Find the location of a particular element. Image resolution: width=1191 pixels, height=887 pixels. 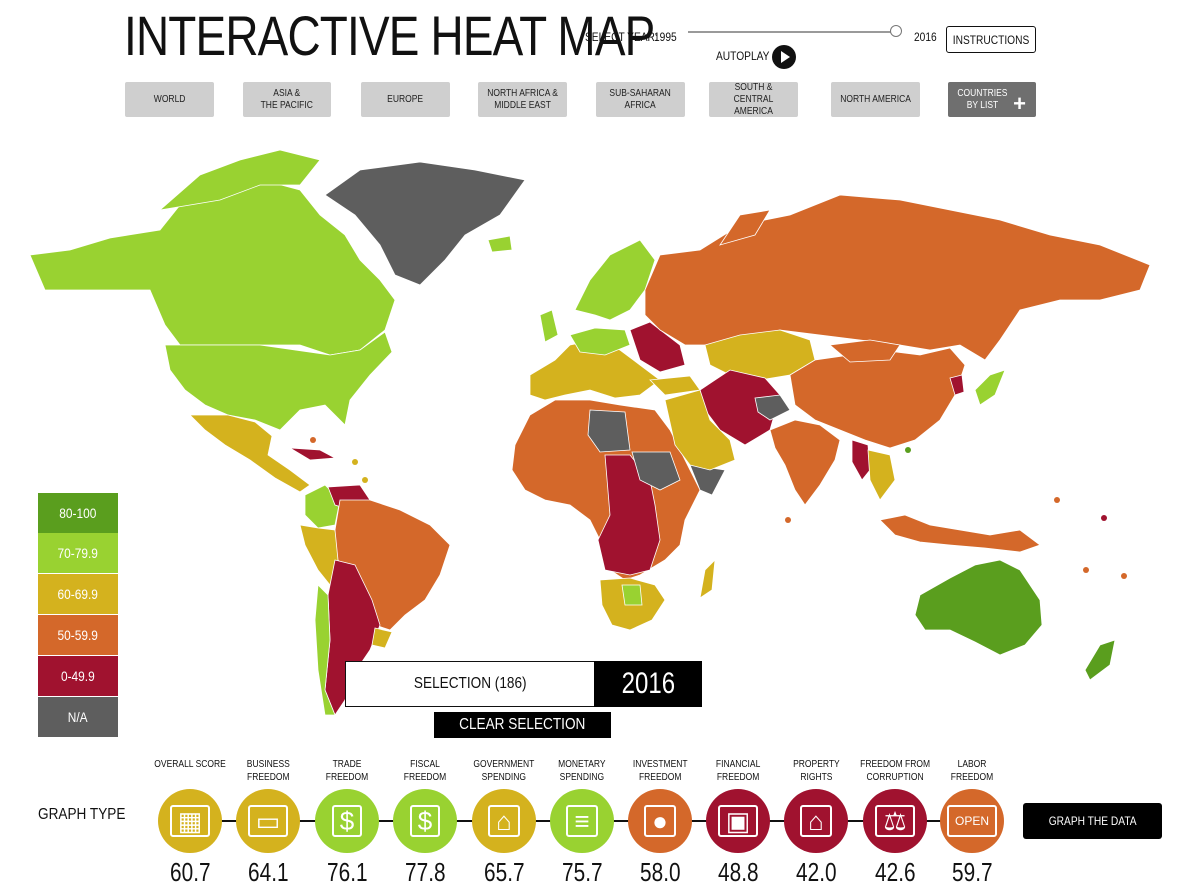

graph-item-button: ▭ is located at coordinates (268, 821).